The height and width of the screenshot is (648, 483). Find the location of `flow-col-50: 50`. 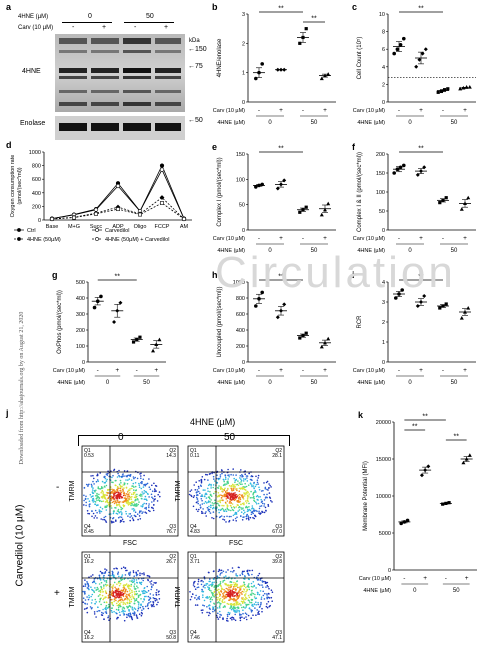

flow-col-50: 50 is located at coordinates (230, 437).